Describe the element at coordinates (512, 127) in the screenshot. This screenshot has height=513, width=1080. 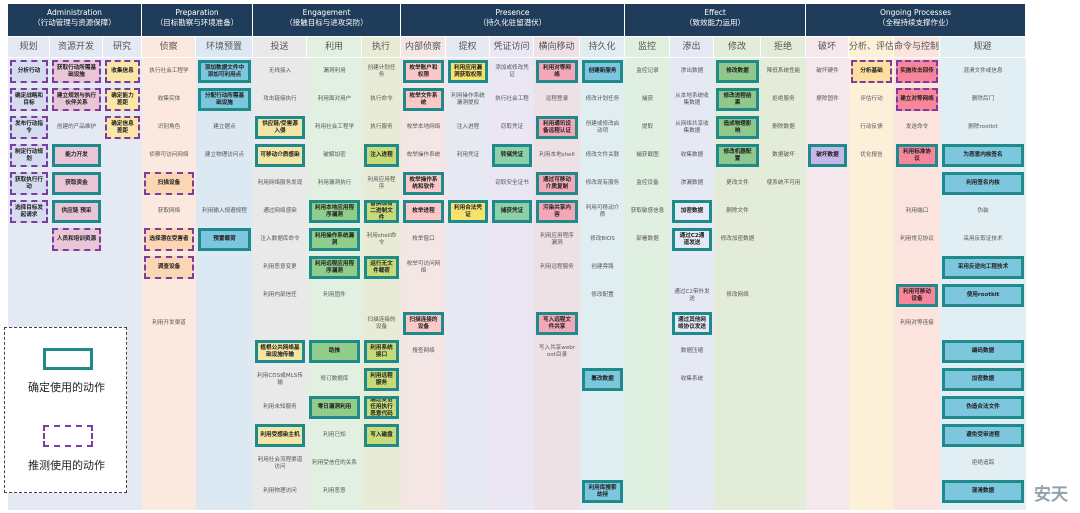
I see `technique-cell: 窃取凭证` at that location.